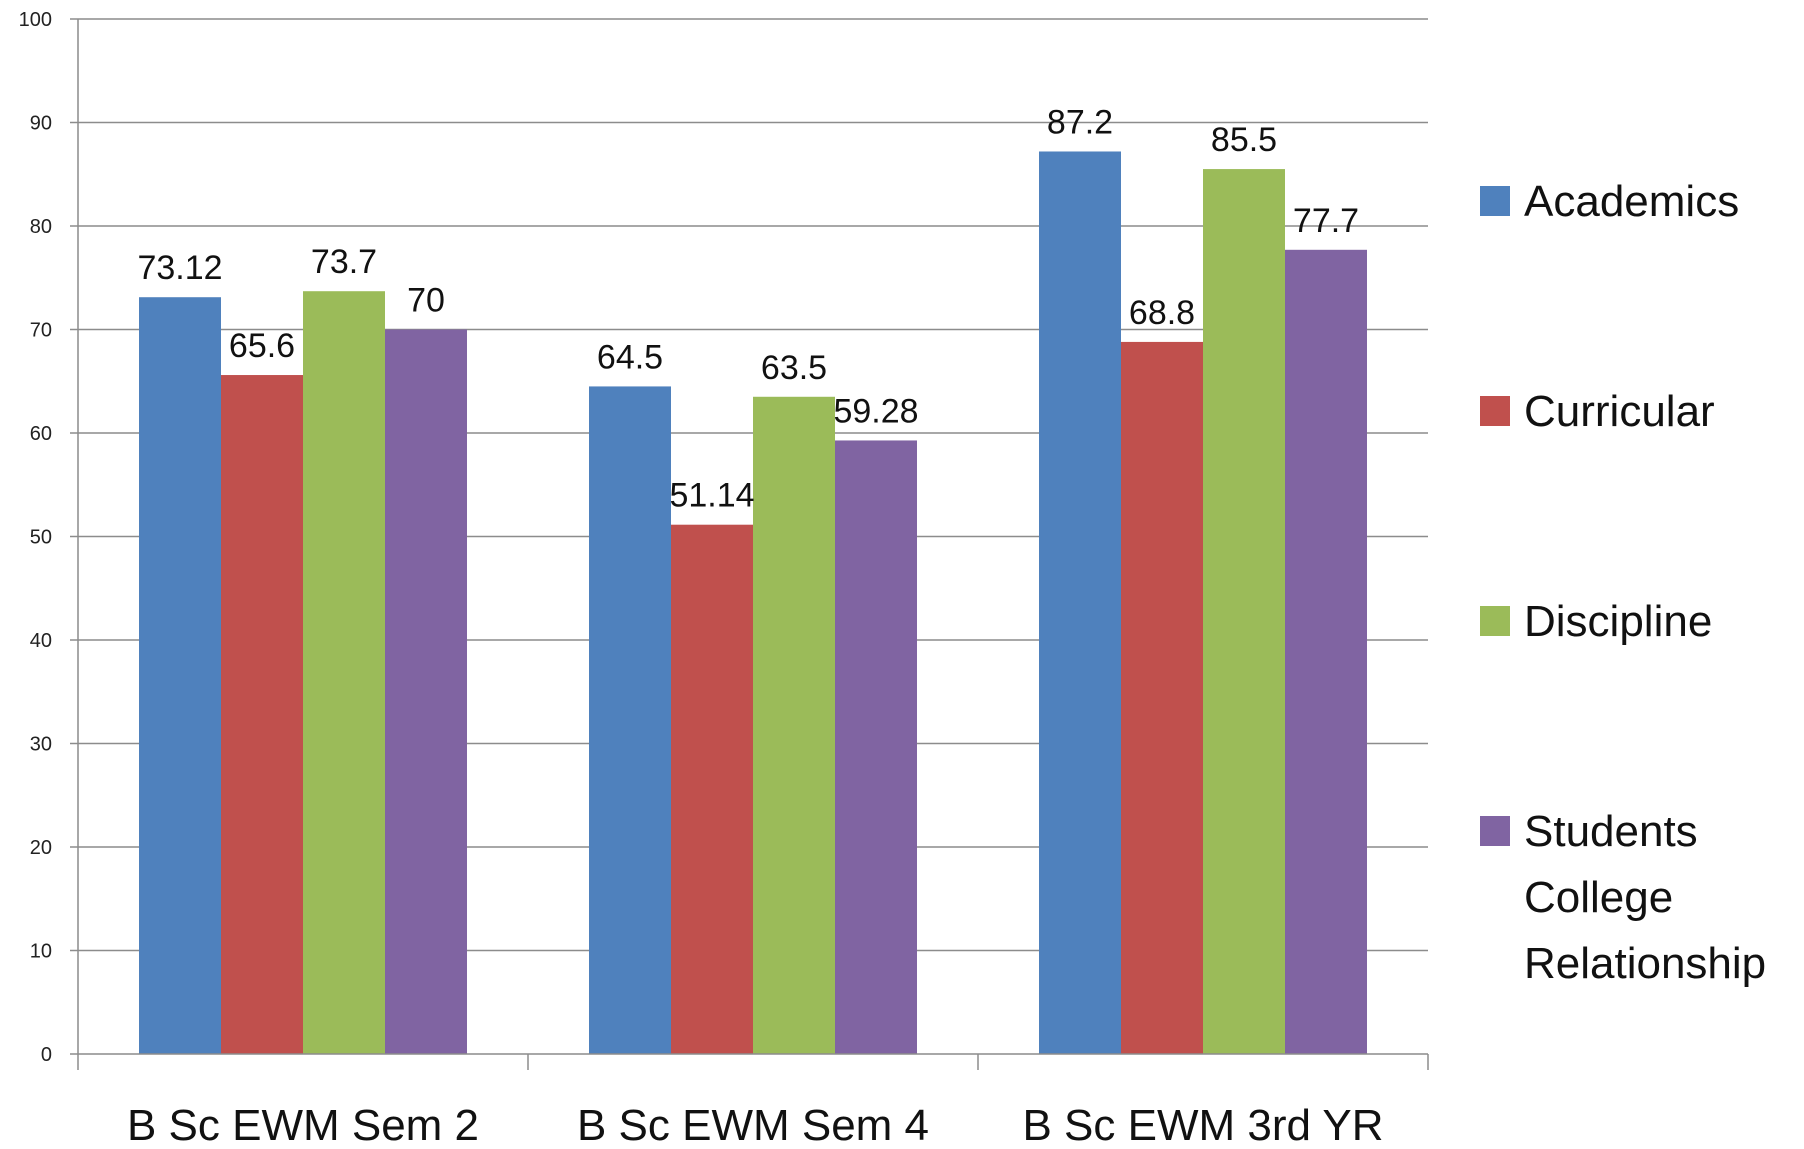  Describe the element at coordinates (794, 368) in the screenshot. I see `data-label: 63.5` at that location.